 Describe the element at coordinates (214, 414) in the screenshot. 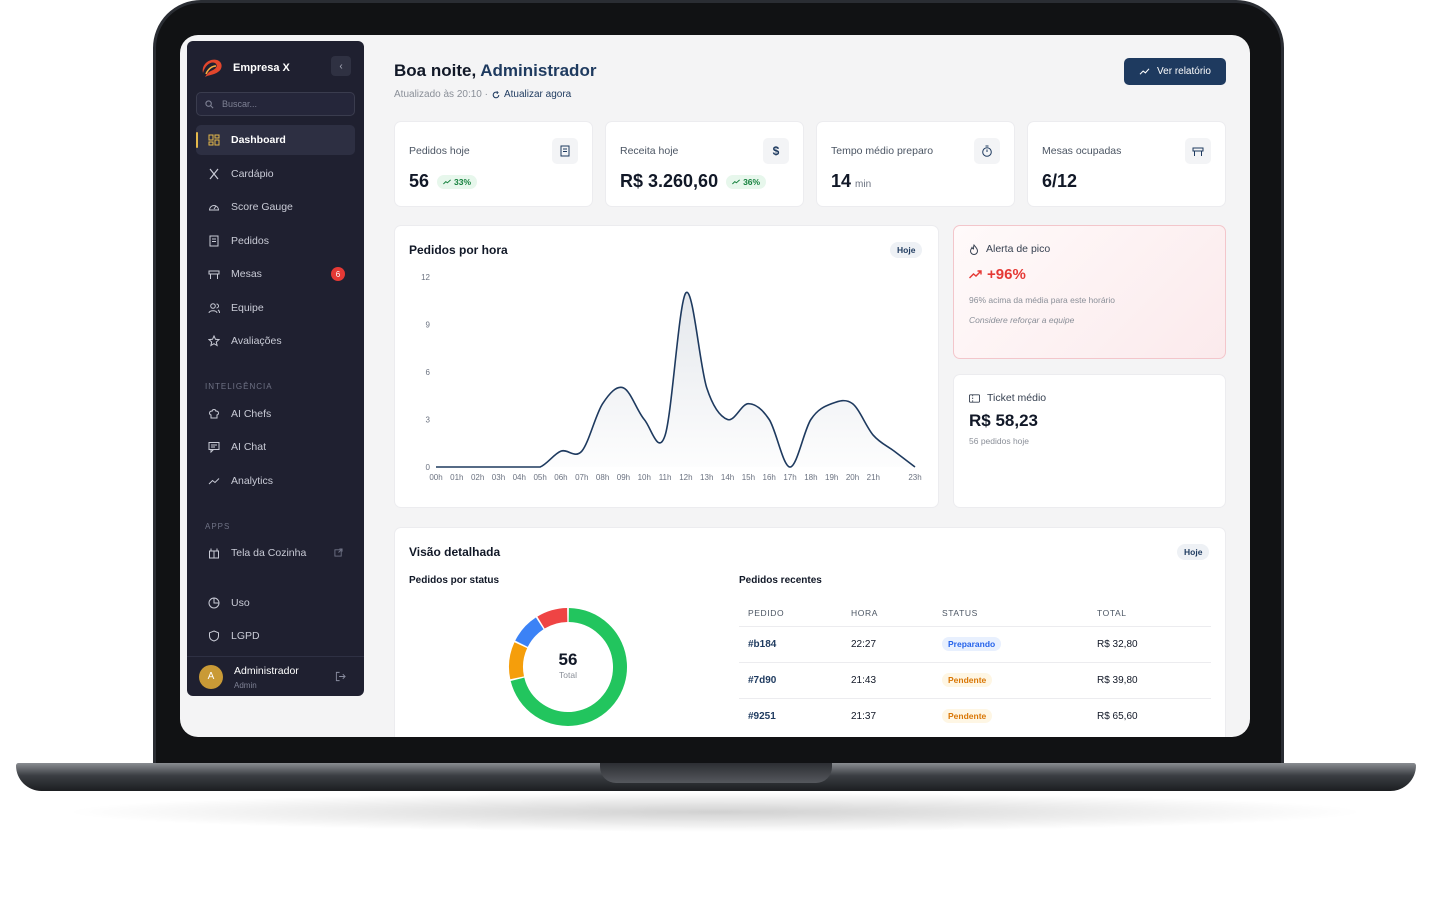

I see `chef-hat-icon` at that location.